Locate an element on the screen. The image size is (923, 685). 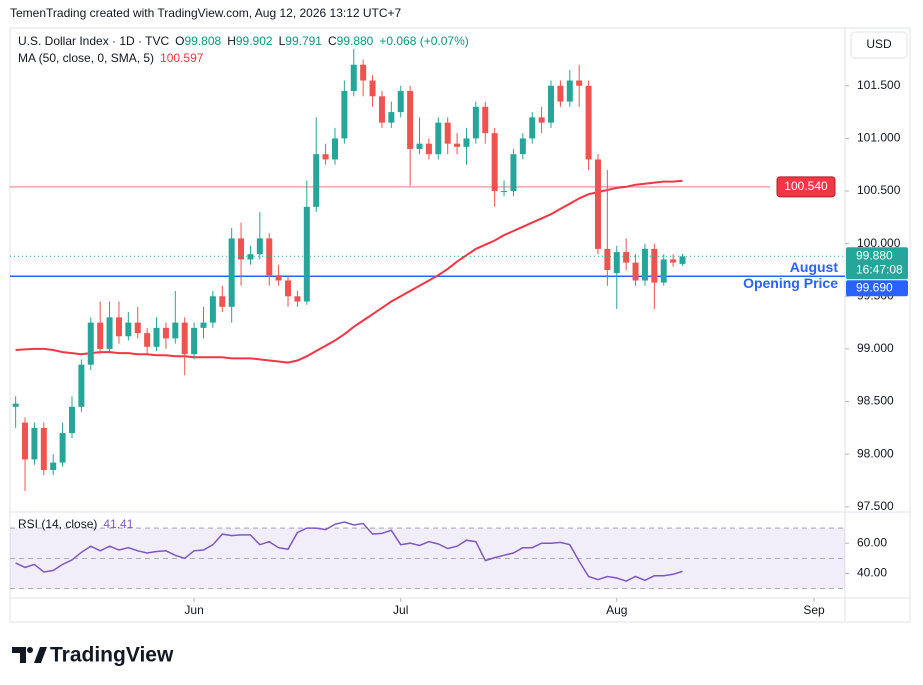
legend-high: 99.902 is located at coordinates (254, 41).